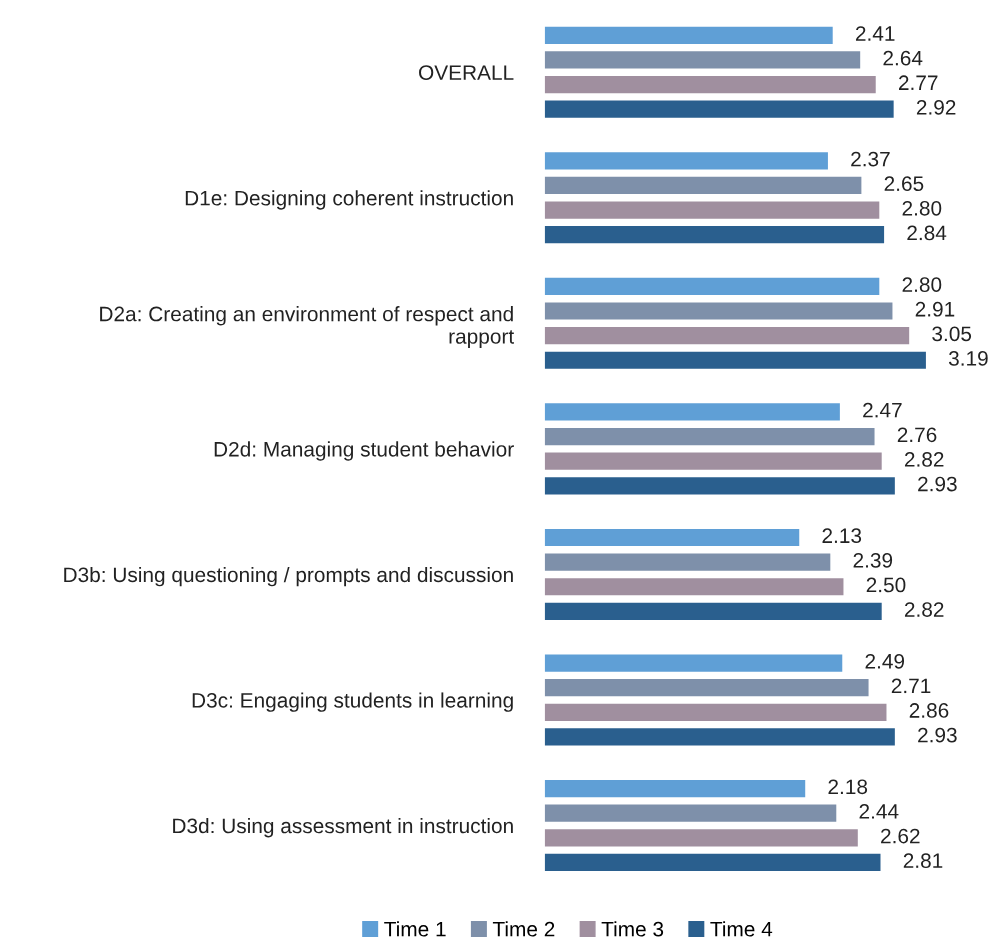  Describe the element at coordinates (349, 200) in the screenshot. I see `y-tick-label: D1e: Designing coherent instruction` at that location.